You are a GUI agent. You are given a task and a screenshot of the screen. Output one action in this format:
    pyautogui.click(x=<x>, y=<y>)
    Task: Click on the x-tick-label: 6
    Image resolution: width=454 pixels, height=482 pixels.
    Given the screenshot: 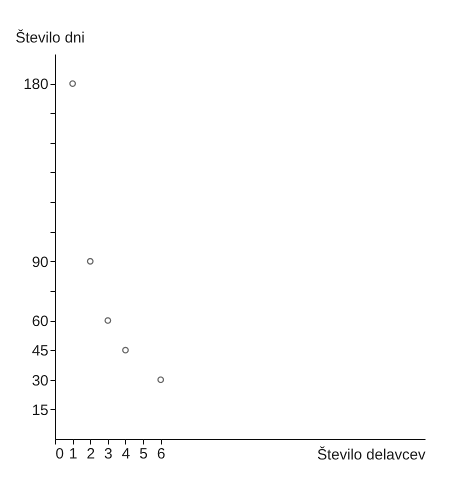 What is the action you would take?
    pyautogui.click(x=161, y=454)
    